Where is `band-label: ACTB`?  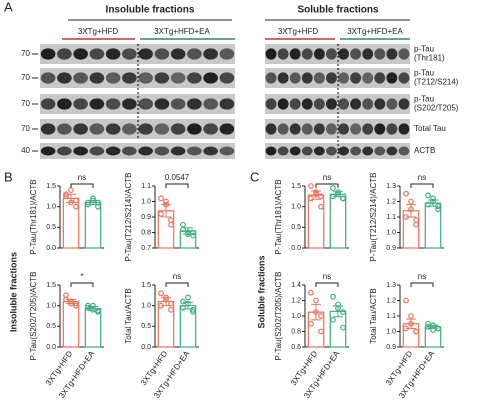
band-label: ACTB is located at coordinates (424, 150).